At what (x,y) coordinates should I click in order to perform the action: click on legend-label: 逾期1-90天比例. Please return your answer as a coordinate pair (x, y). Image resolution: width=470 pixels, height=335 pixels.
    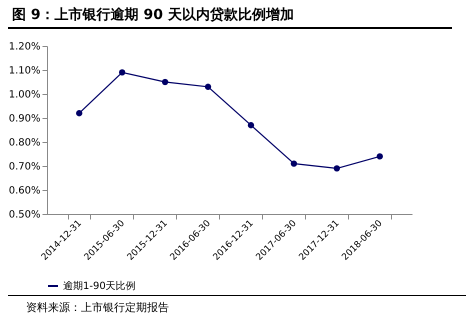
    Looking at the image, I should click on (99, 286).